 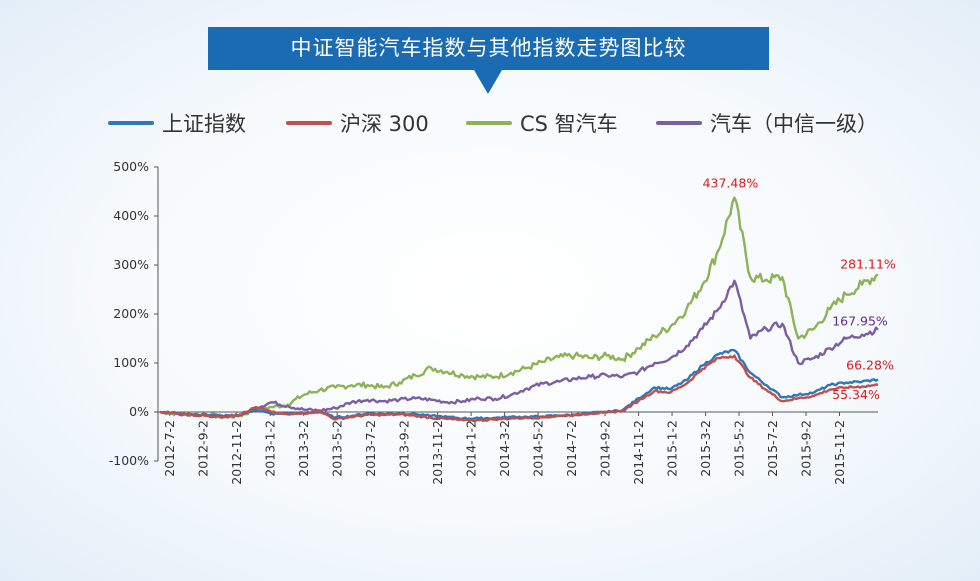 I want to click on y-tick-label: 500%, so click(x=131, y=166).